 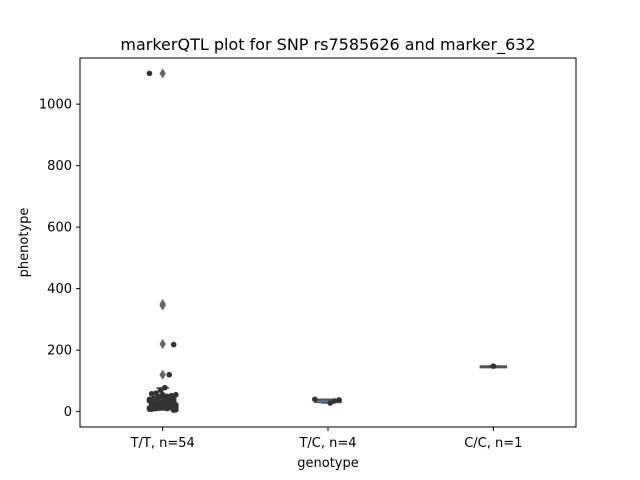 What do you see at coordinates (327, 443) in the screenshot?
I see `x-tick-label: T/C, n=4` at bounding box center [327, 443].